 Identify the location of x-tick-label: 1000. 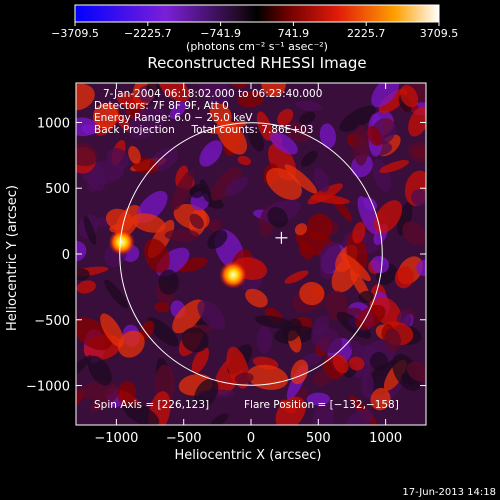
(385, 438).